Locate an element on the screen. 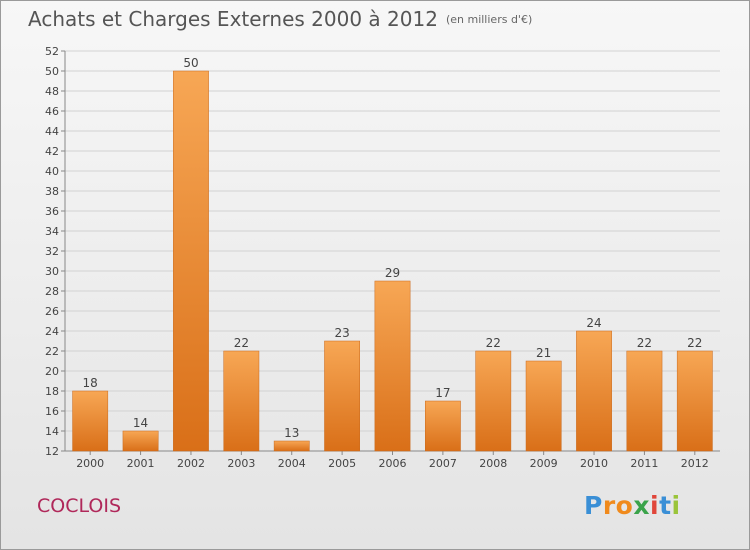  x-tick-label: 2012 is located at coordinates (695, 463).